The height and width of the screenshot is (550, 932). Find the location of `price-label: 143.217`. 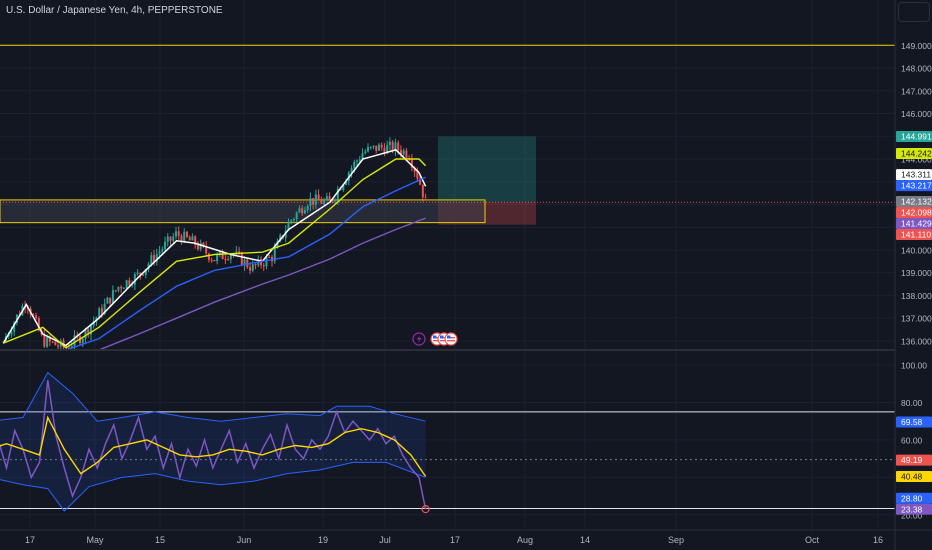

price-label: 143.217 is located at coordinates (916, 186).